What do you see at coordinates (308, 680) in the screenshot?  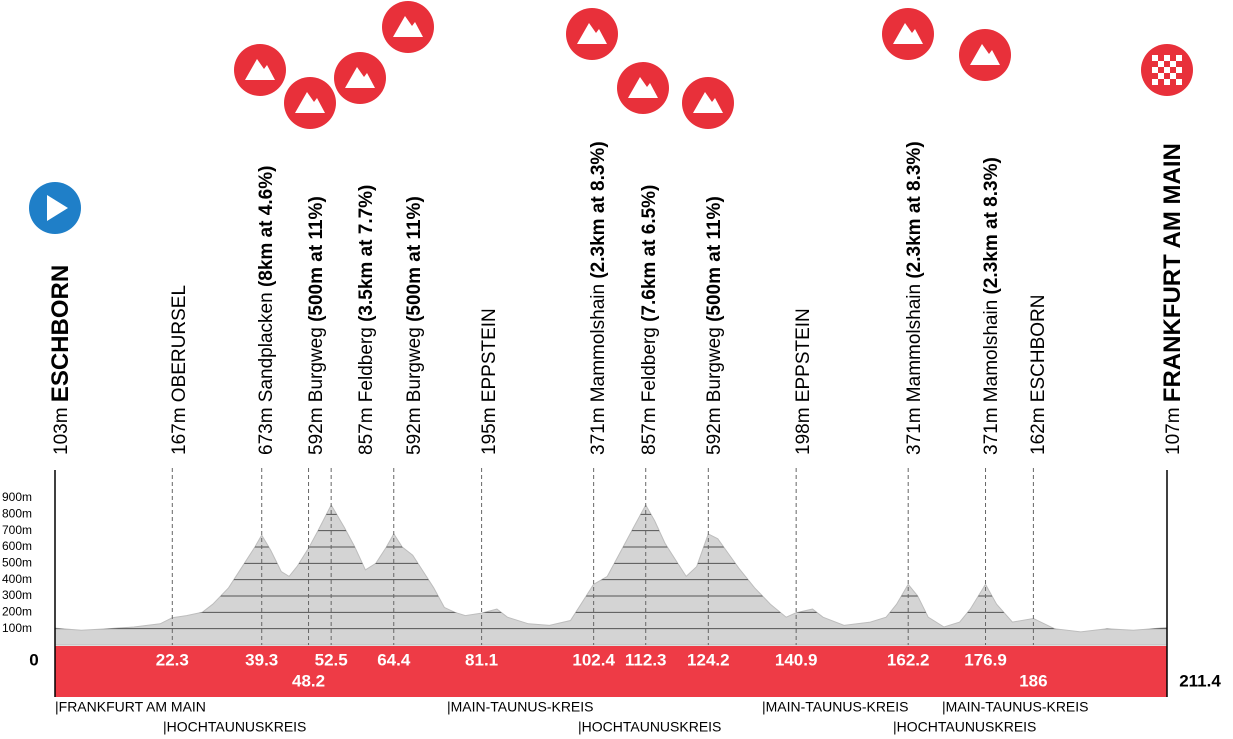 I see `km-label: 48.2` at bounding box center [308, 680].